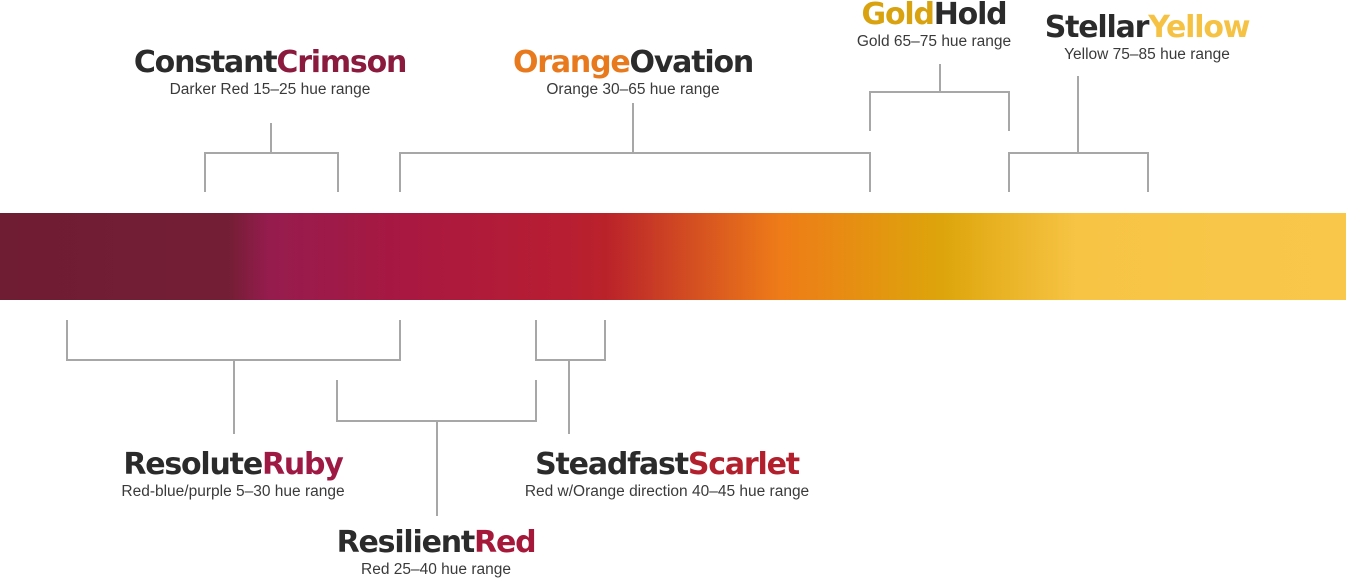  I want to click on bracket-resolute-ruby, so click(233, 377).